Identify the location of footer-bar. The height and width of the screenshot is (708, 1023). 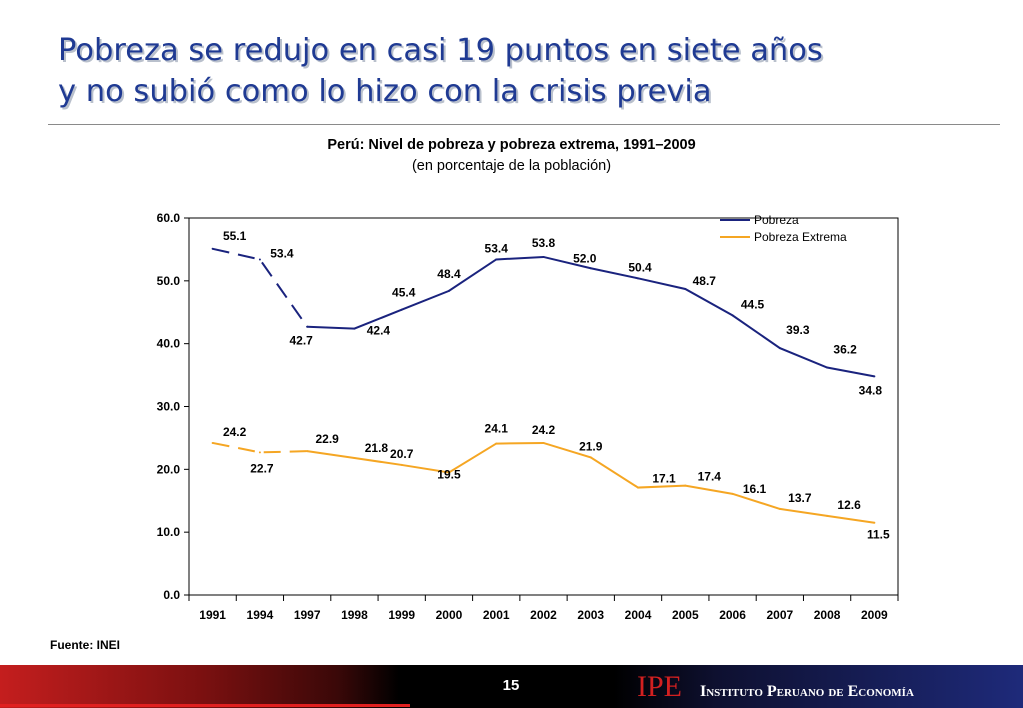
(511, 686).